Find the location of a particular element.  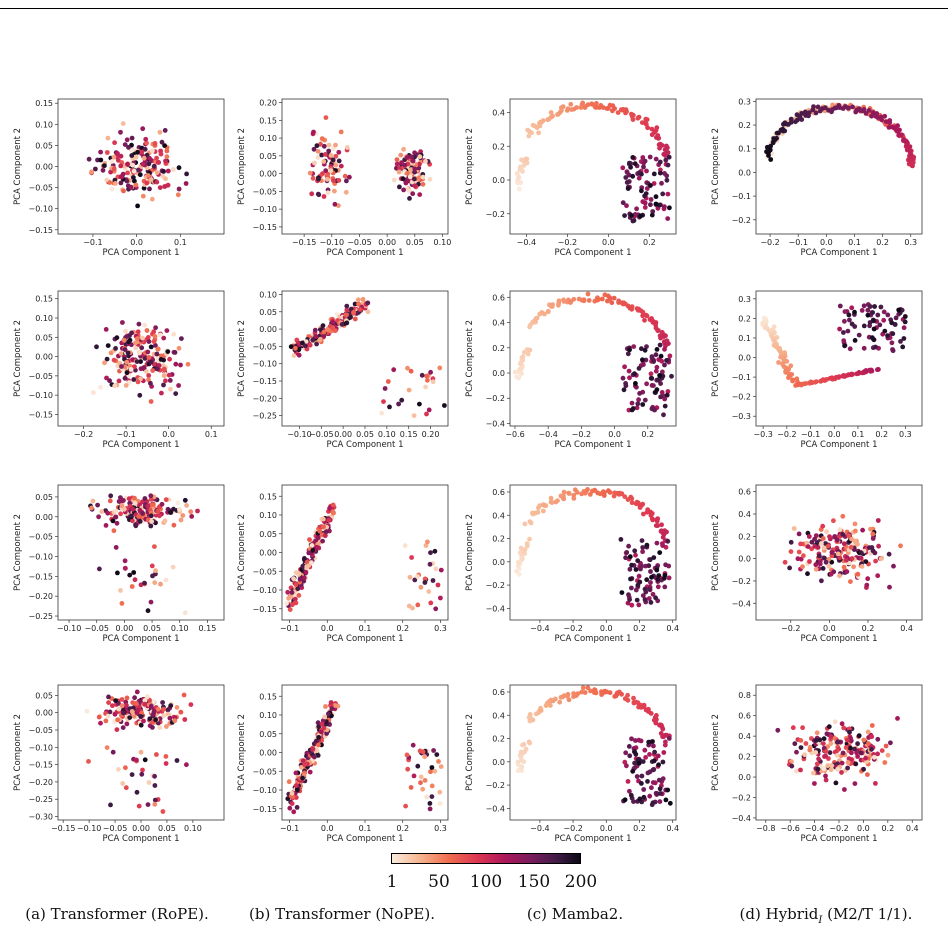

x-tick-label: 0.1 is located at coordinates (365, 828).